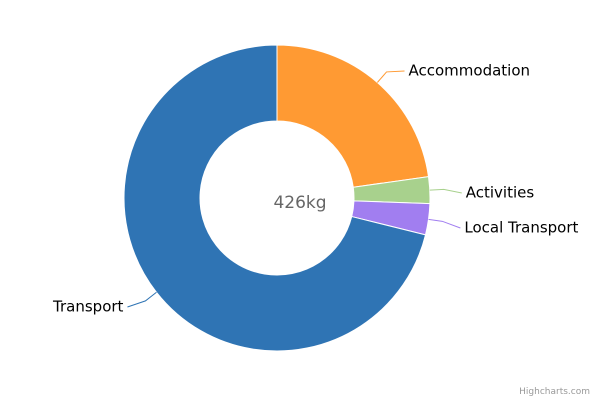 This screenshot has height=400, width=600. I want to click on slice-label: Activities, so click(500, 193).